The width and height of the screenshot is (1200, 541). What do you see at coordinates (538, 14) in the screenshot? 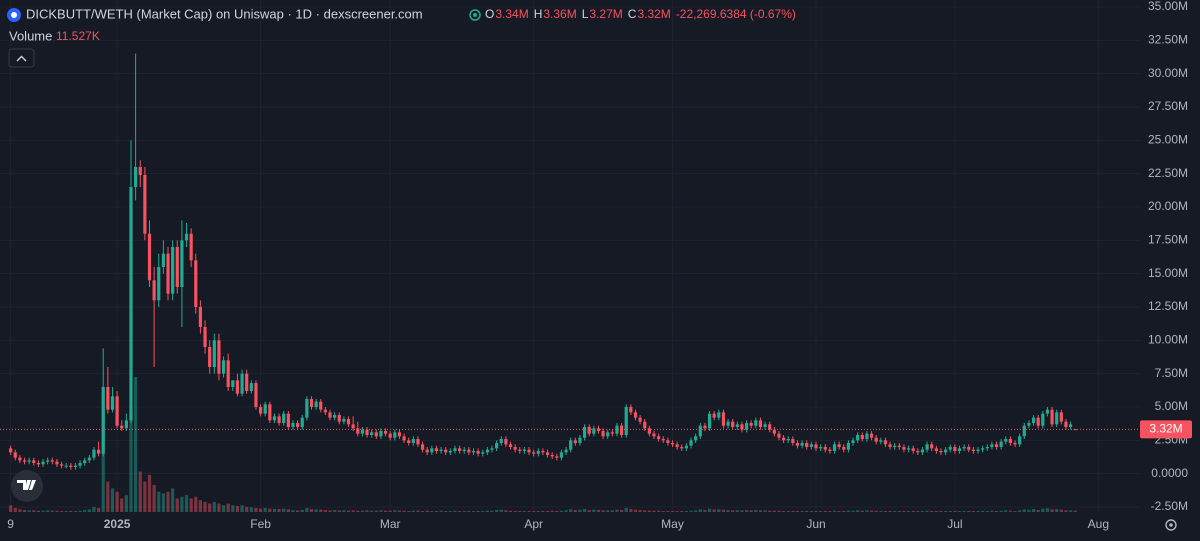
I see `ohlc-key: H` at bounding box center [538, 14].